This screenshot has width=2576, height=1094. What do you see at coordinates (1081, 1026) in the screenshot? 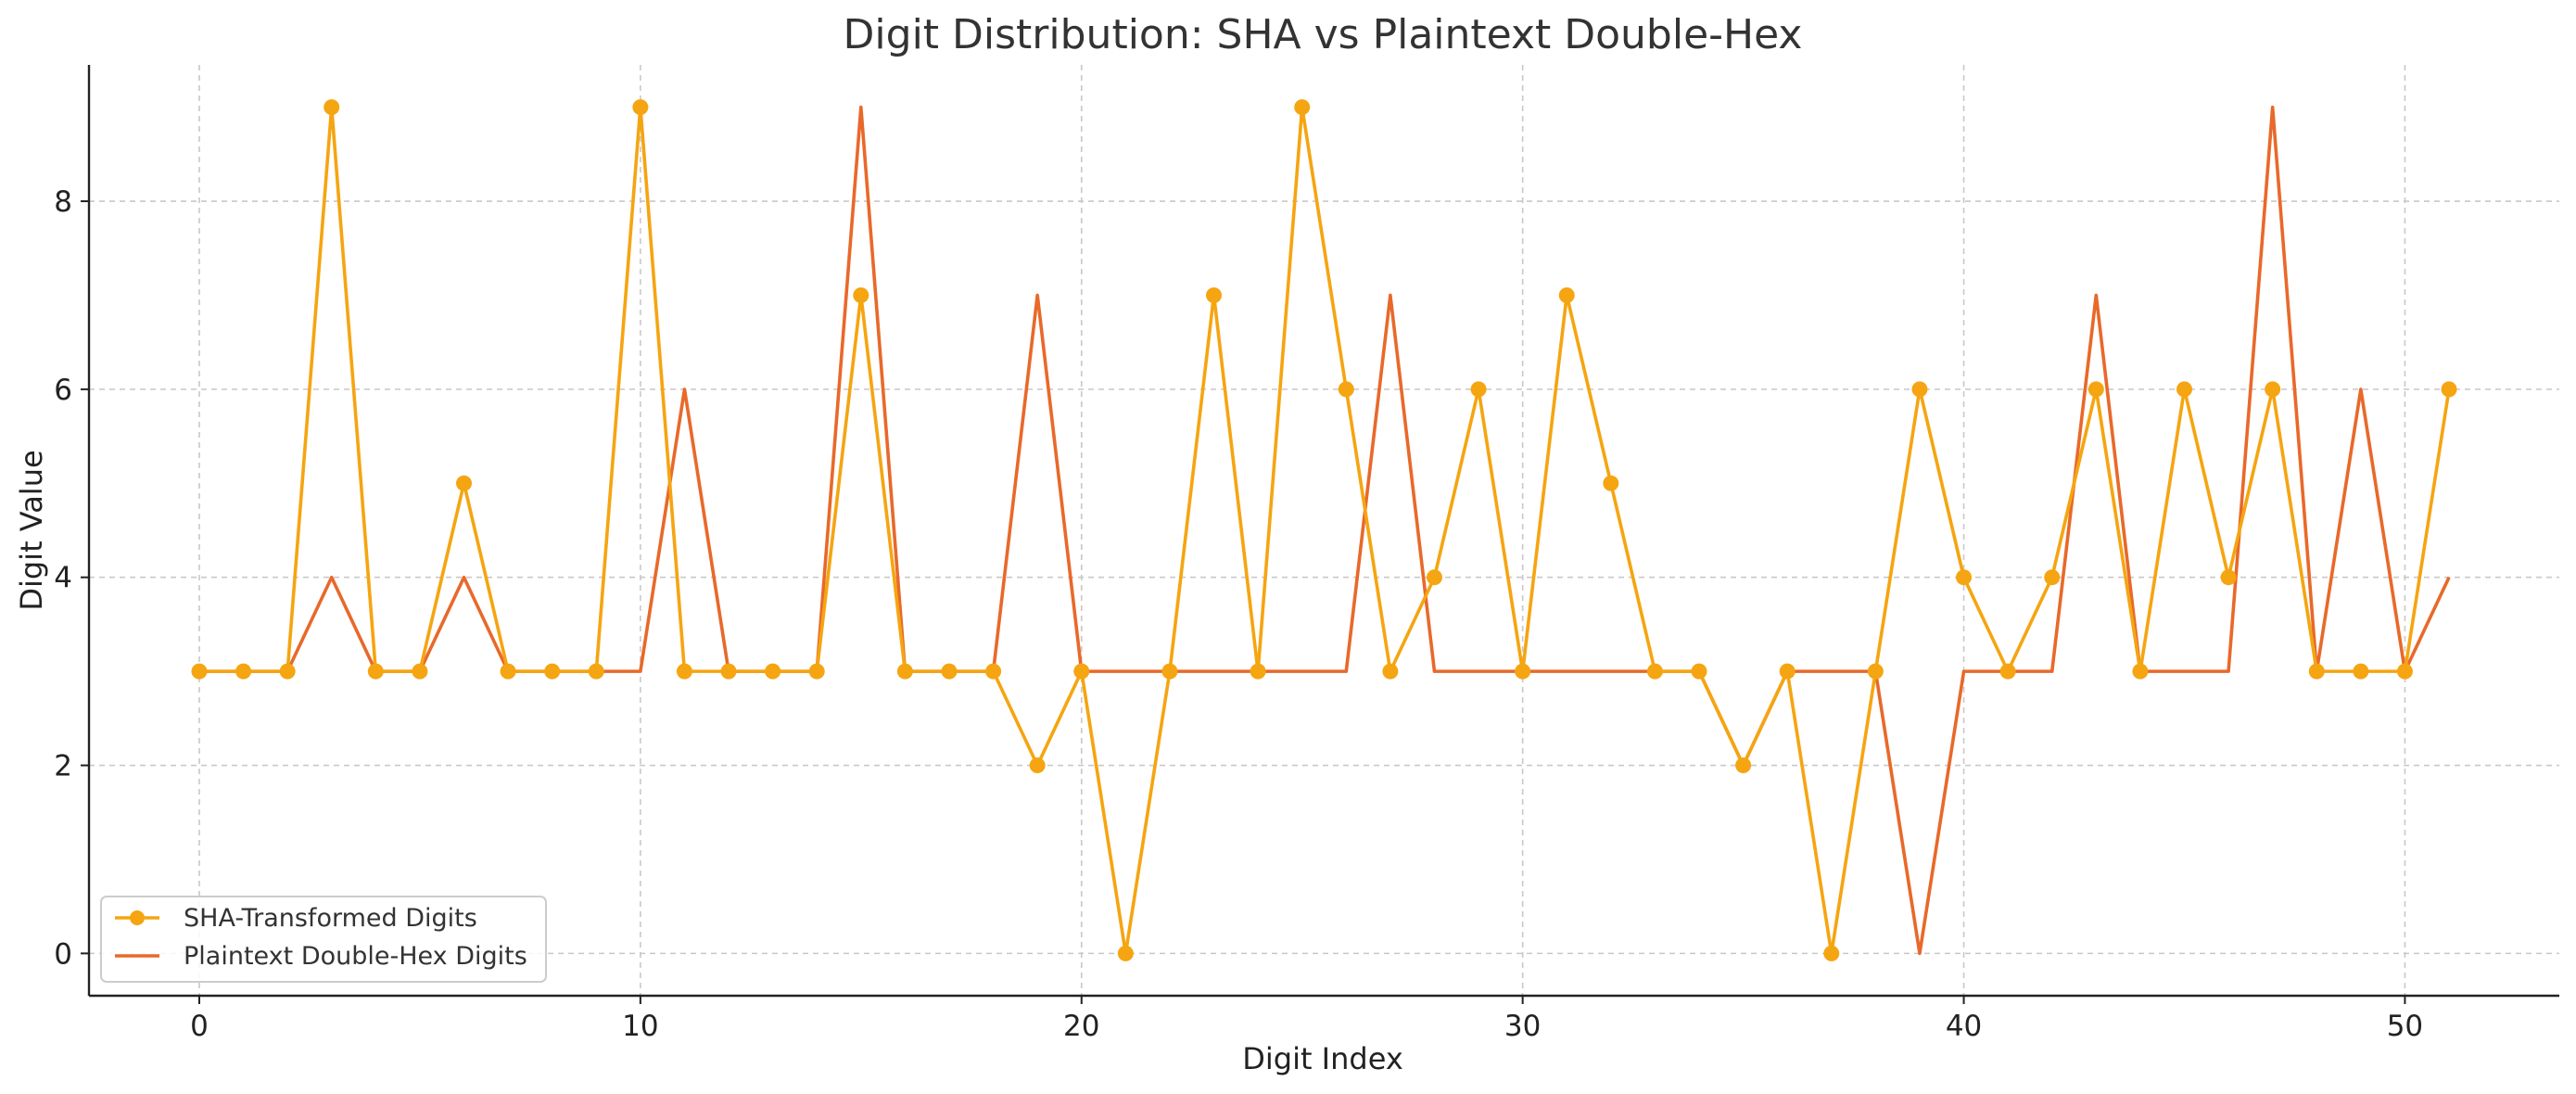
I see `x-tick-label: 20` at bounding box center [1081, 1026].